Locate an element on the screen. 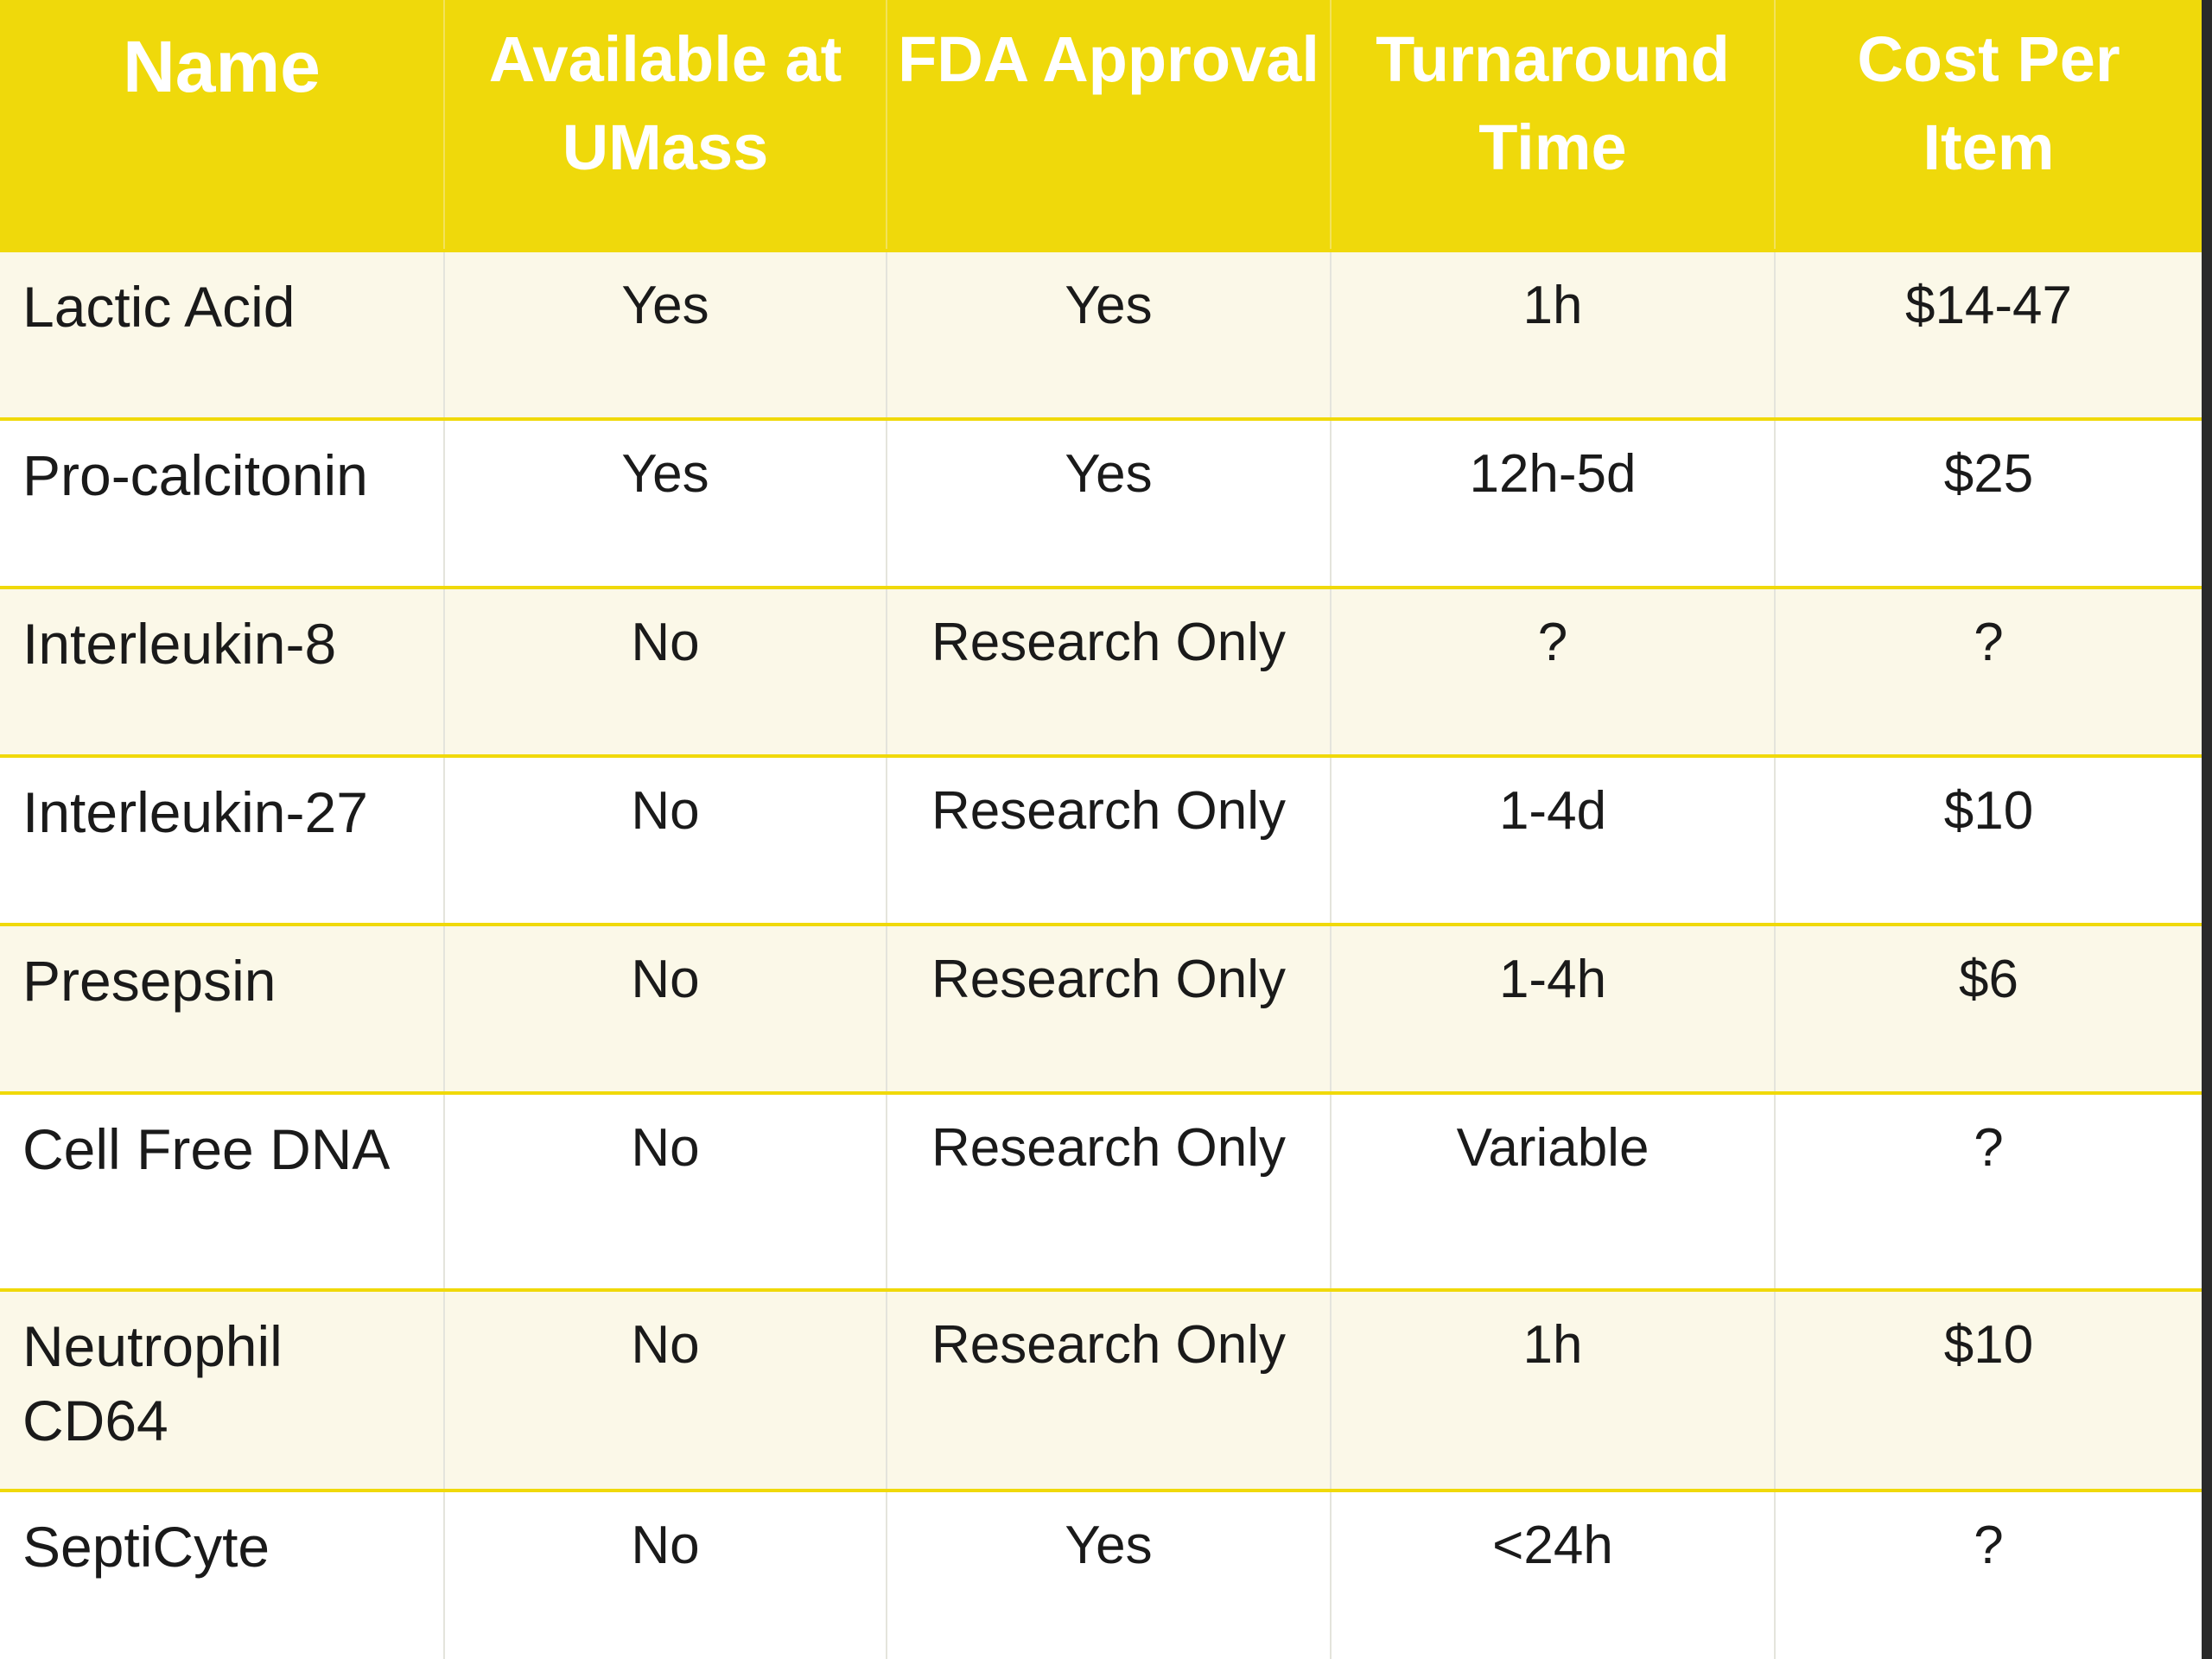  table-row: Pro-calcitonin Yes Yes 12h-5d $25 is located at coordinates (1101, 502).